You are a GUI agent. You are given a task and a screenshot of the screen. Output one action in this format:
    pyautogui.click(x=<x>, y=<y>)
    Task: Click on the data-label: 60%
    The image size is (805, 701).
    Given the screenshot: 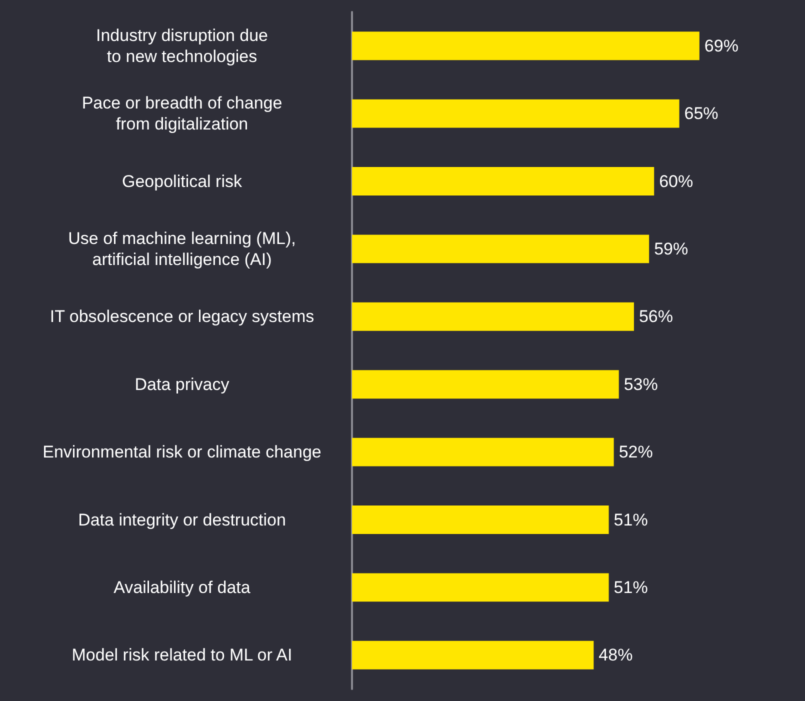 What is the action you would take?
    pyautogui.click(x=676, y=181)
    